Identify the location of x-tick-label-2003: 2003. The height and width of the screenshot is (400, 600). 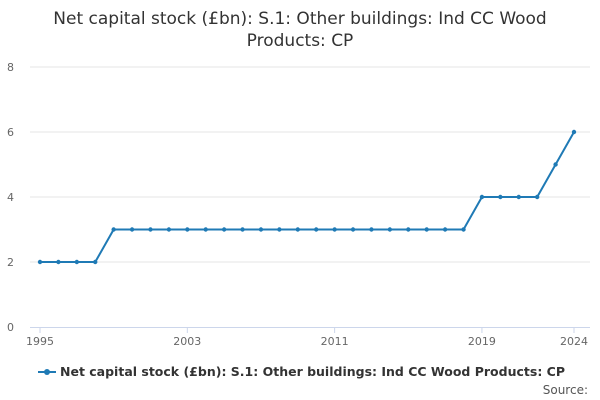
(187, 341).